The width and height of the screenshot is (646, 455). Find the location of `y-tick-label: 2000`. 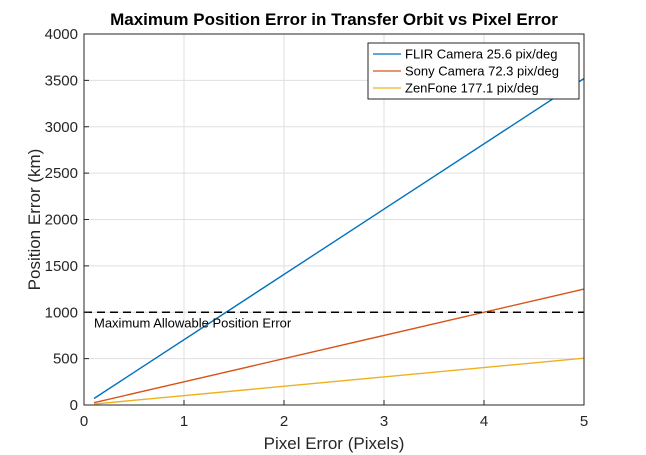

y-tick-label: 2000 is located at coordinates (61, 220).